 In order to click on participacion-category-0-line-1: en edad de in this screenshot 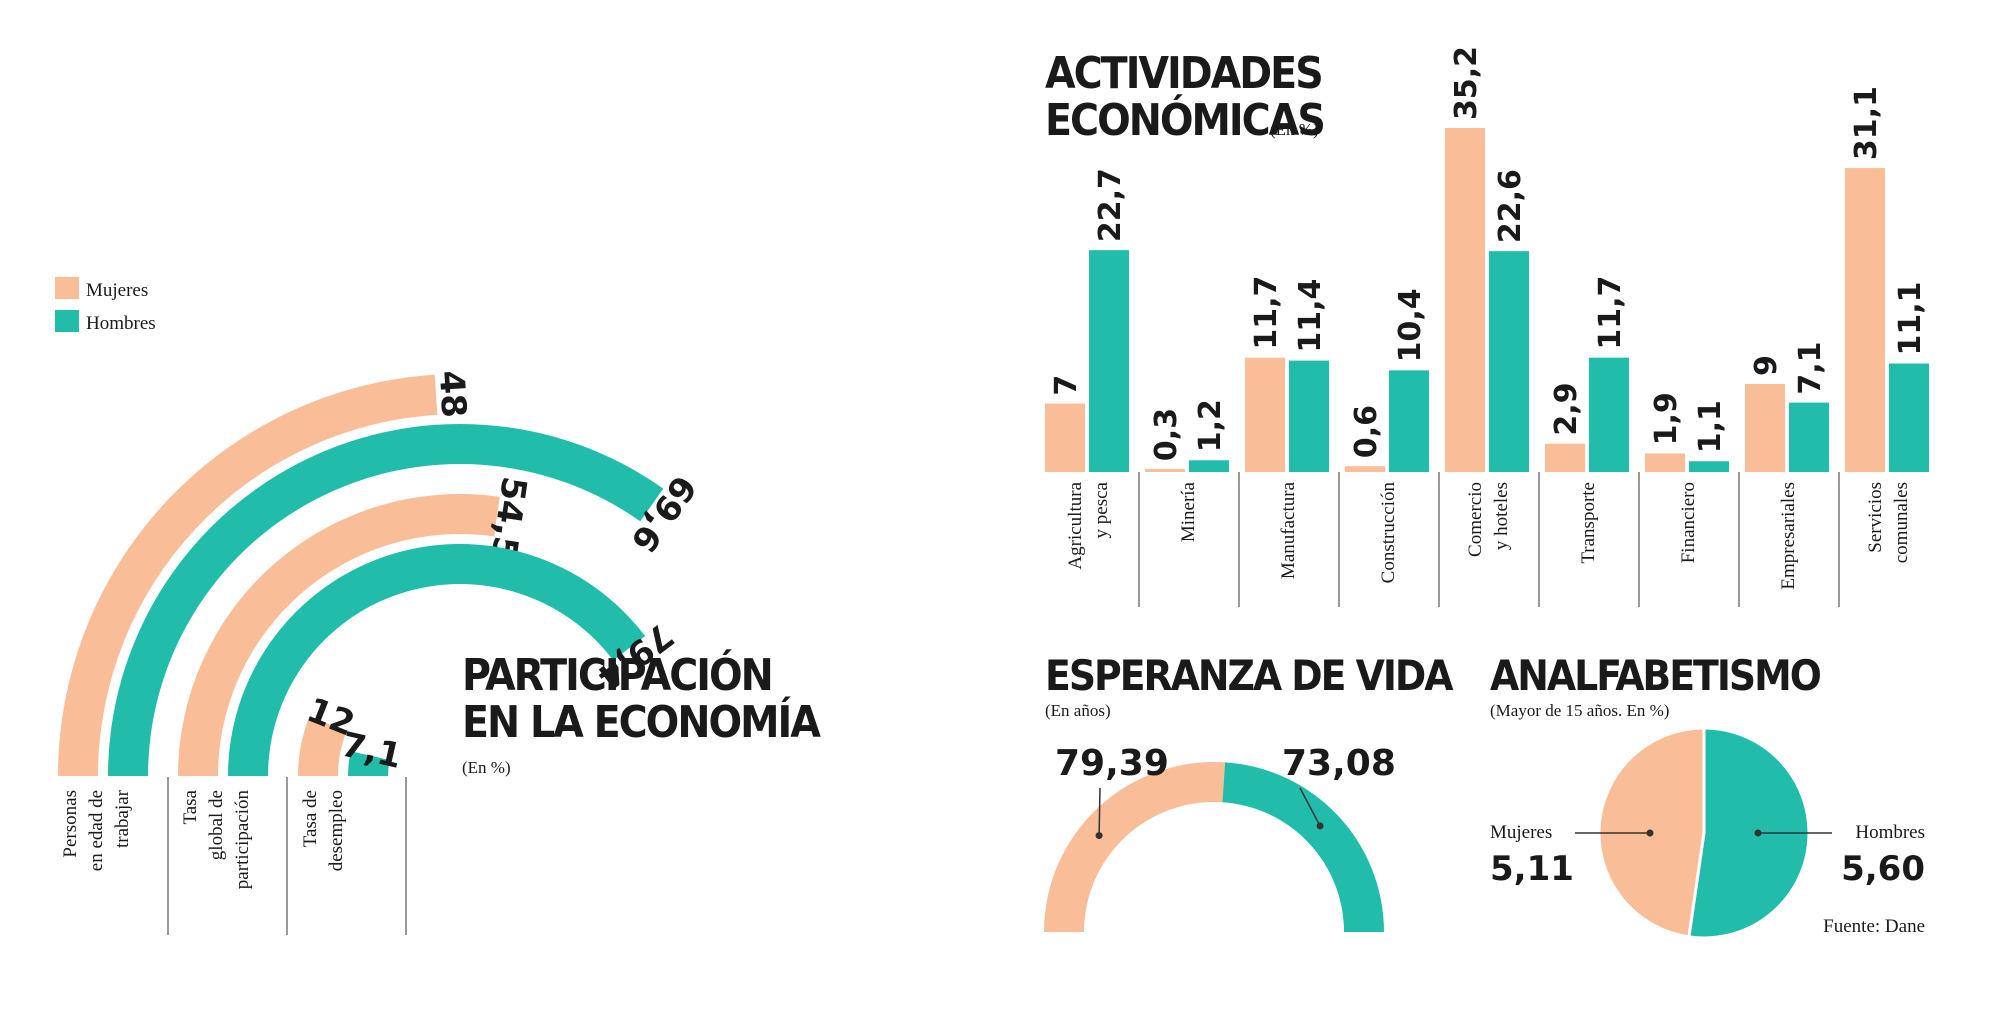, I will do `click(96, 830)`.